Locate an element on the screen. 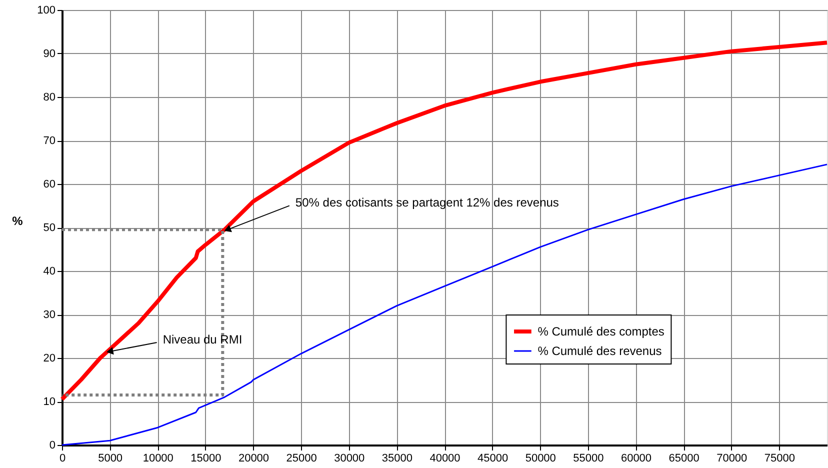  x-tick-label: 50000 is located at coordinates (540, 458).